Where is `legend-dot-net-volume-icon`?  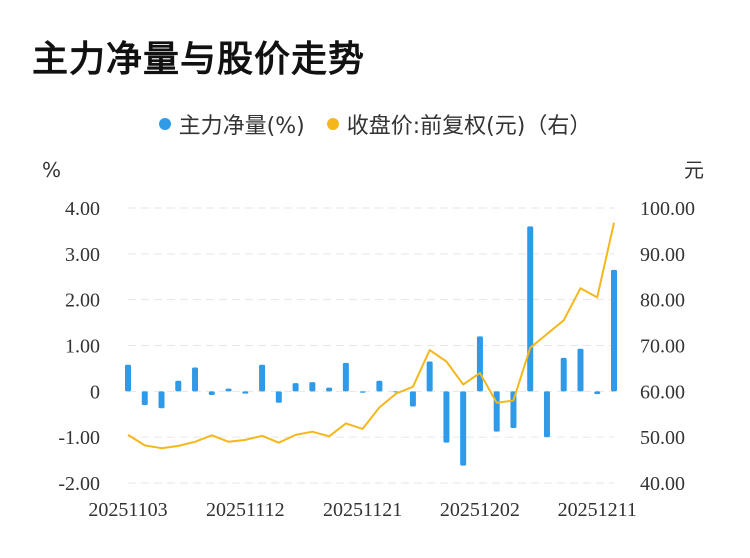
legend-dot-net-volume-icon is located at coordinates (164, 124).